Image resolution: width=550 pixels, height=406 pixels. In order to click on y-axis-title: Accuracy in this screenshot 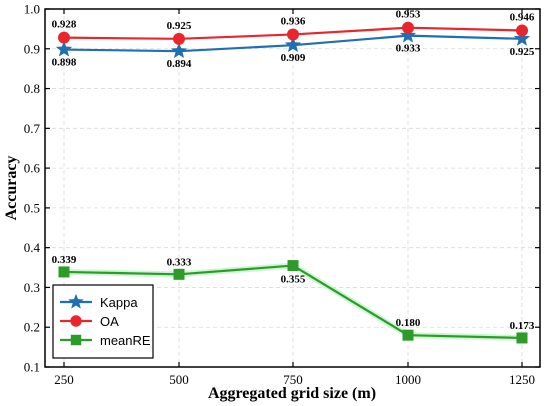, I will do `click(11, 188)`.